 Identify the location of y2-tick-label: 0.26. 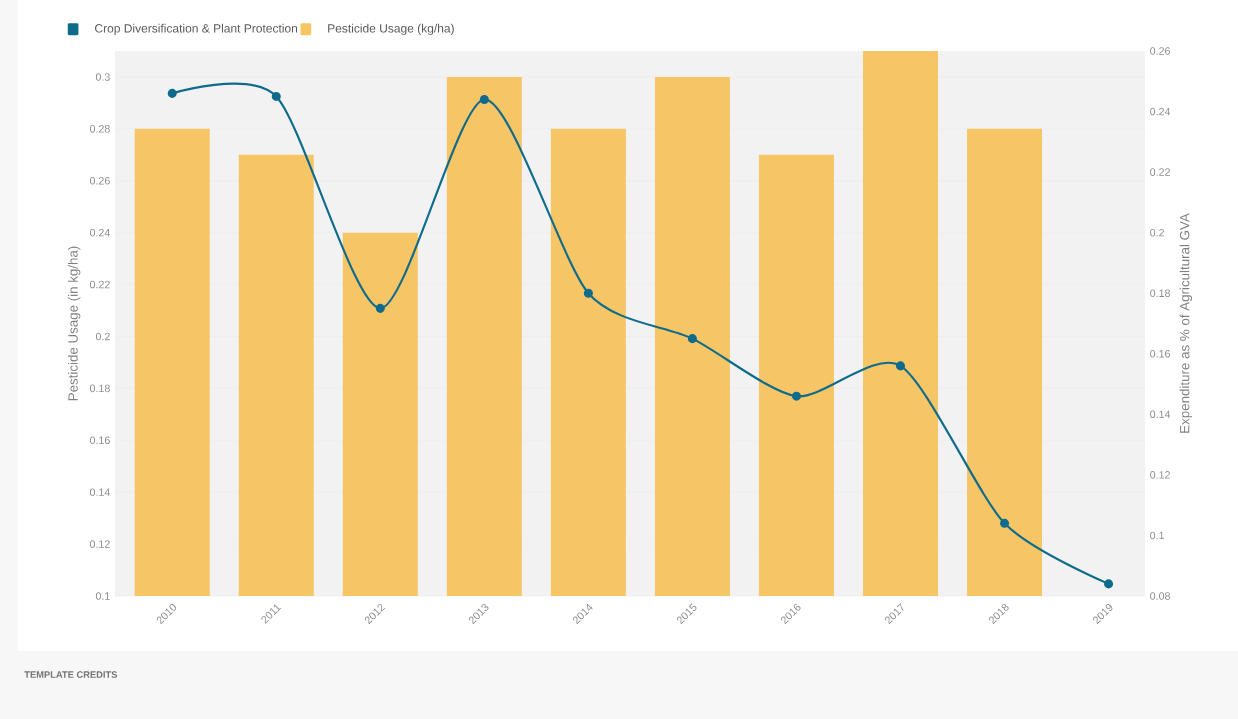
(1160, 51).